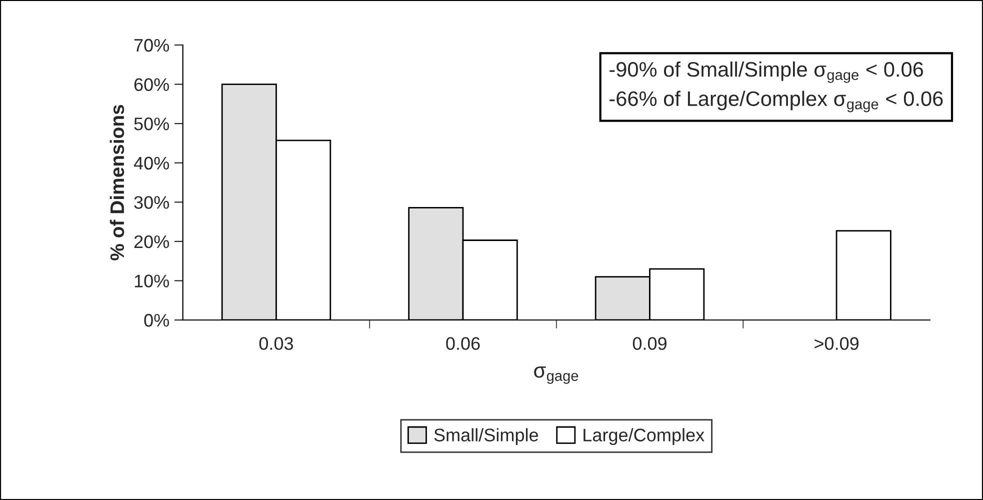 This screenshot has width=983, height=500. I want to click on x-tick-label: >0.09, so click(836, 343).